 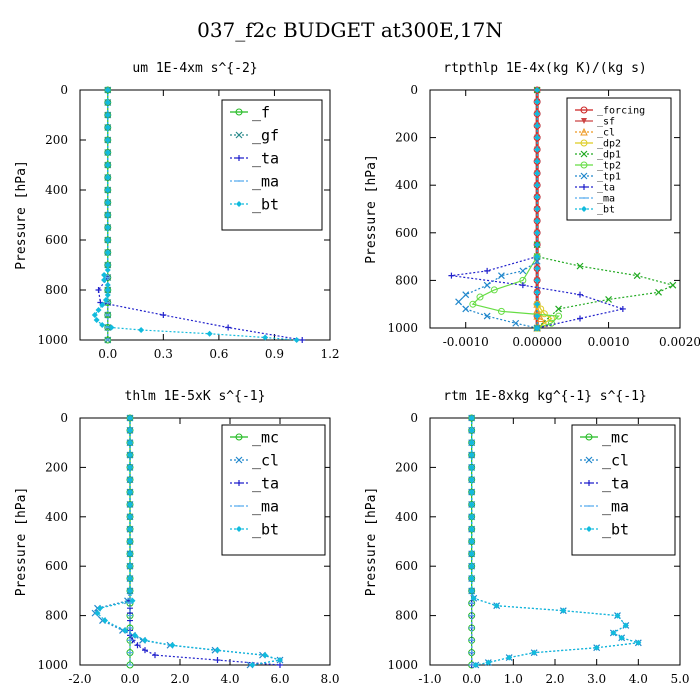 I want to click on x-tick-label: 0.6, so click(x=218, y=354).